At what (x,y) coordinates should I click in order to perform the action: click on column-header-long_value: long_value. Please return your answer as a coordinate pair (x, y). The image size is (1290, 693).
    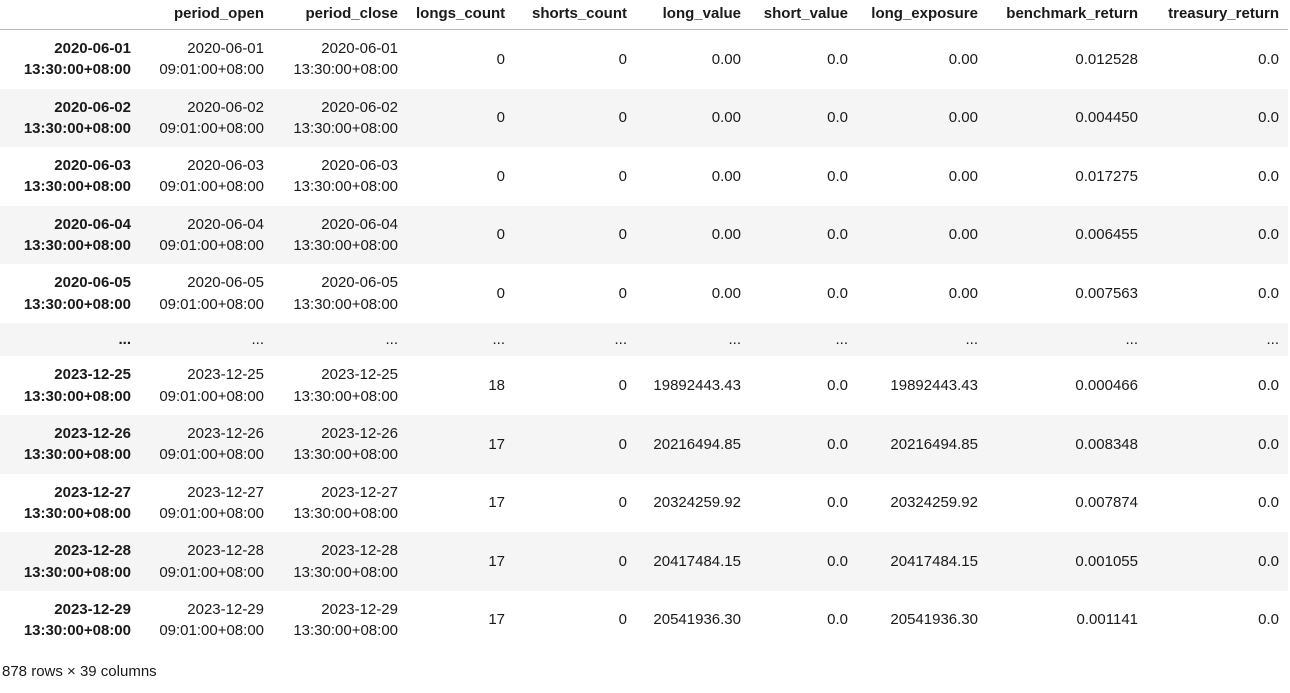
    Looking at the image, I should click on (693, 15).